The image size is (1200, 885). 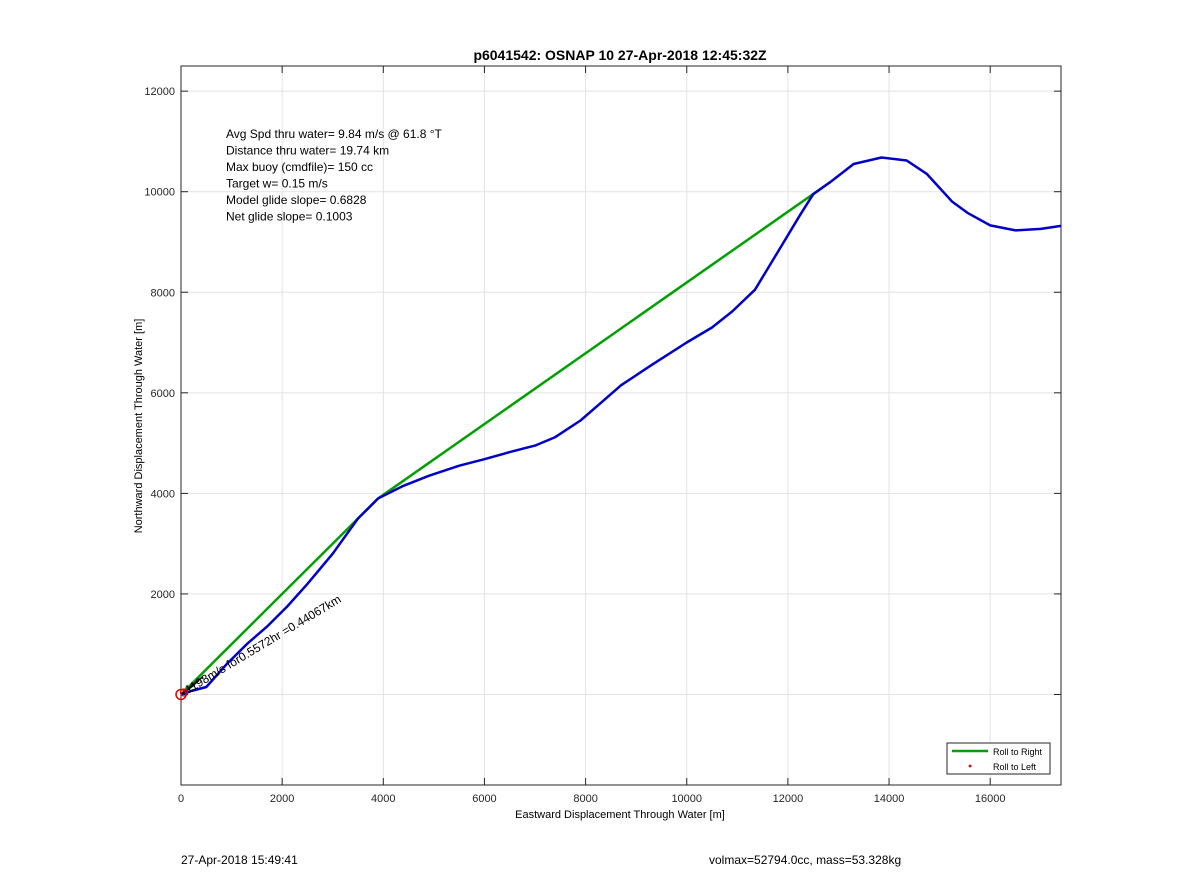 I want to click on y-tick-label: 10000, so click(x=159, y=193).